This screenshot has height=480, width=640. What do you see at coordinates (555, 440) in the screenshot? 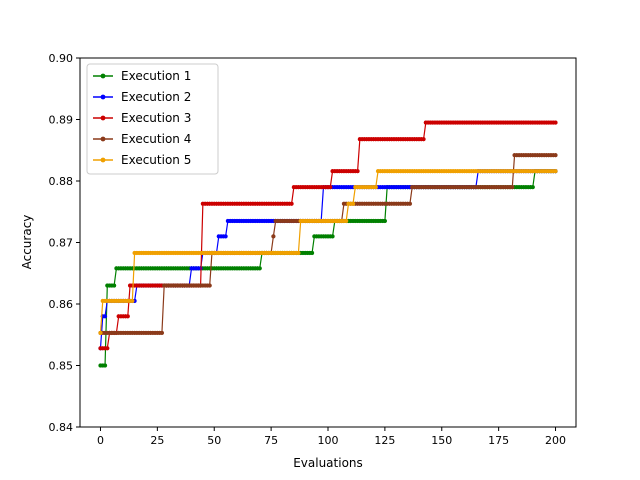
I see `x-tick-label: 200` at bounding box center [555, 440].